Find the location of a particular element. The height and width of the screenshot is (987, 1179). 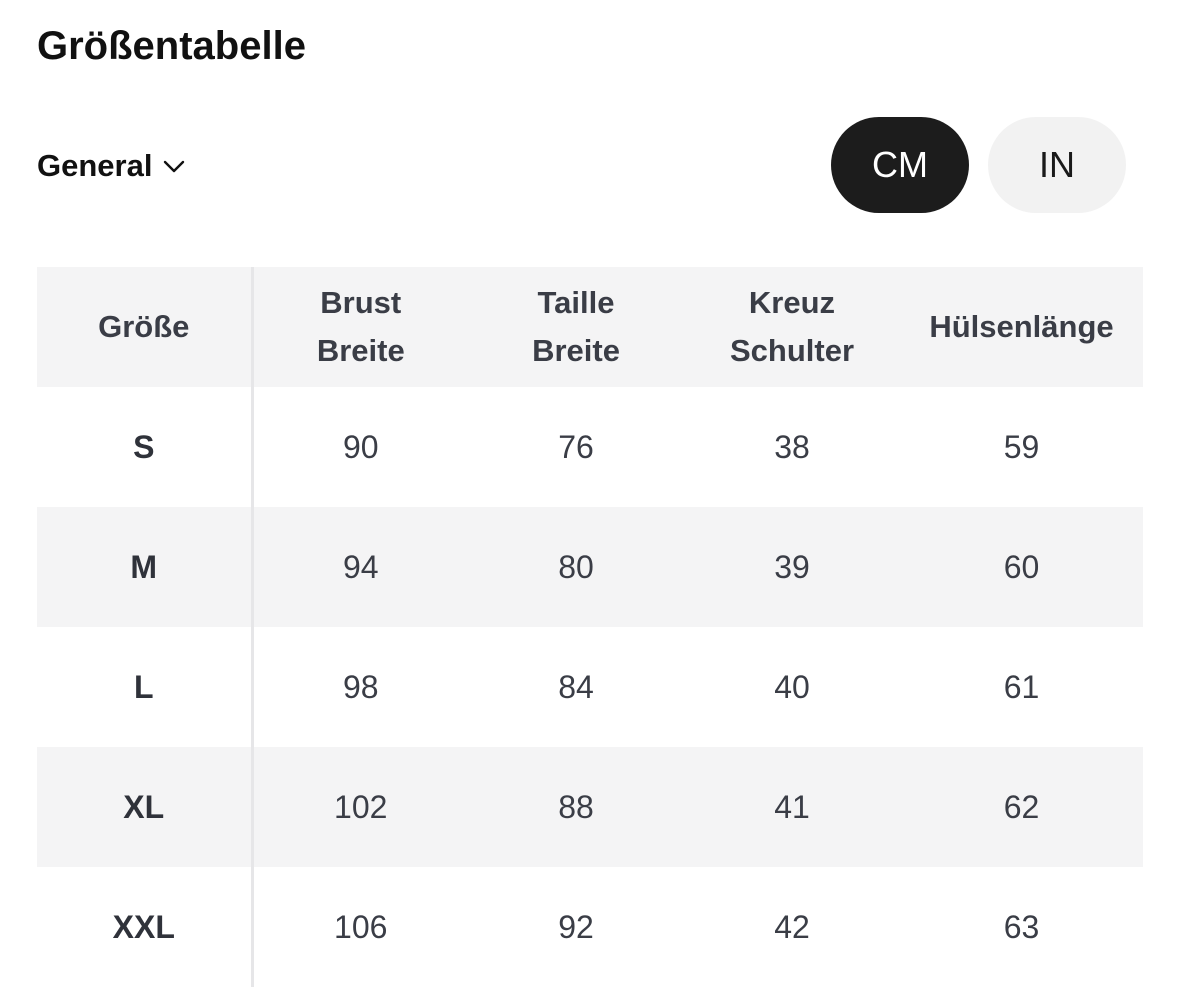

table-row: S 90 76 38 59 is located at coordinates (590, 447).